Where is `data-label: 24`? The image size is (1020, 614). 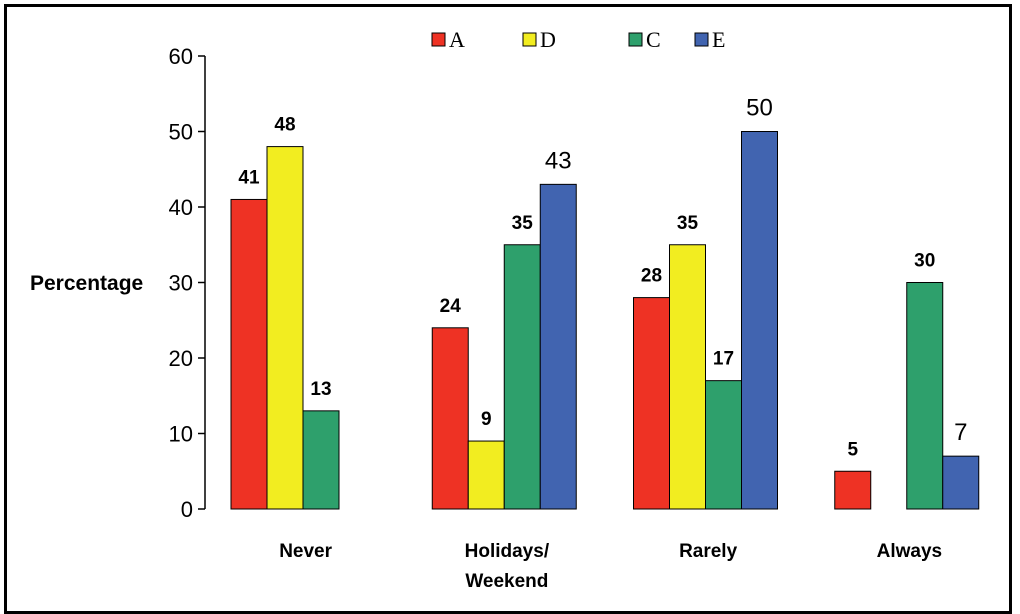 data-label: 24 is located at coordinates (451, 306).